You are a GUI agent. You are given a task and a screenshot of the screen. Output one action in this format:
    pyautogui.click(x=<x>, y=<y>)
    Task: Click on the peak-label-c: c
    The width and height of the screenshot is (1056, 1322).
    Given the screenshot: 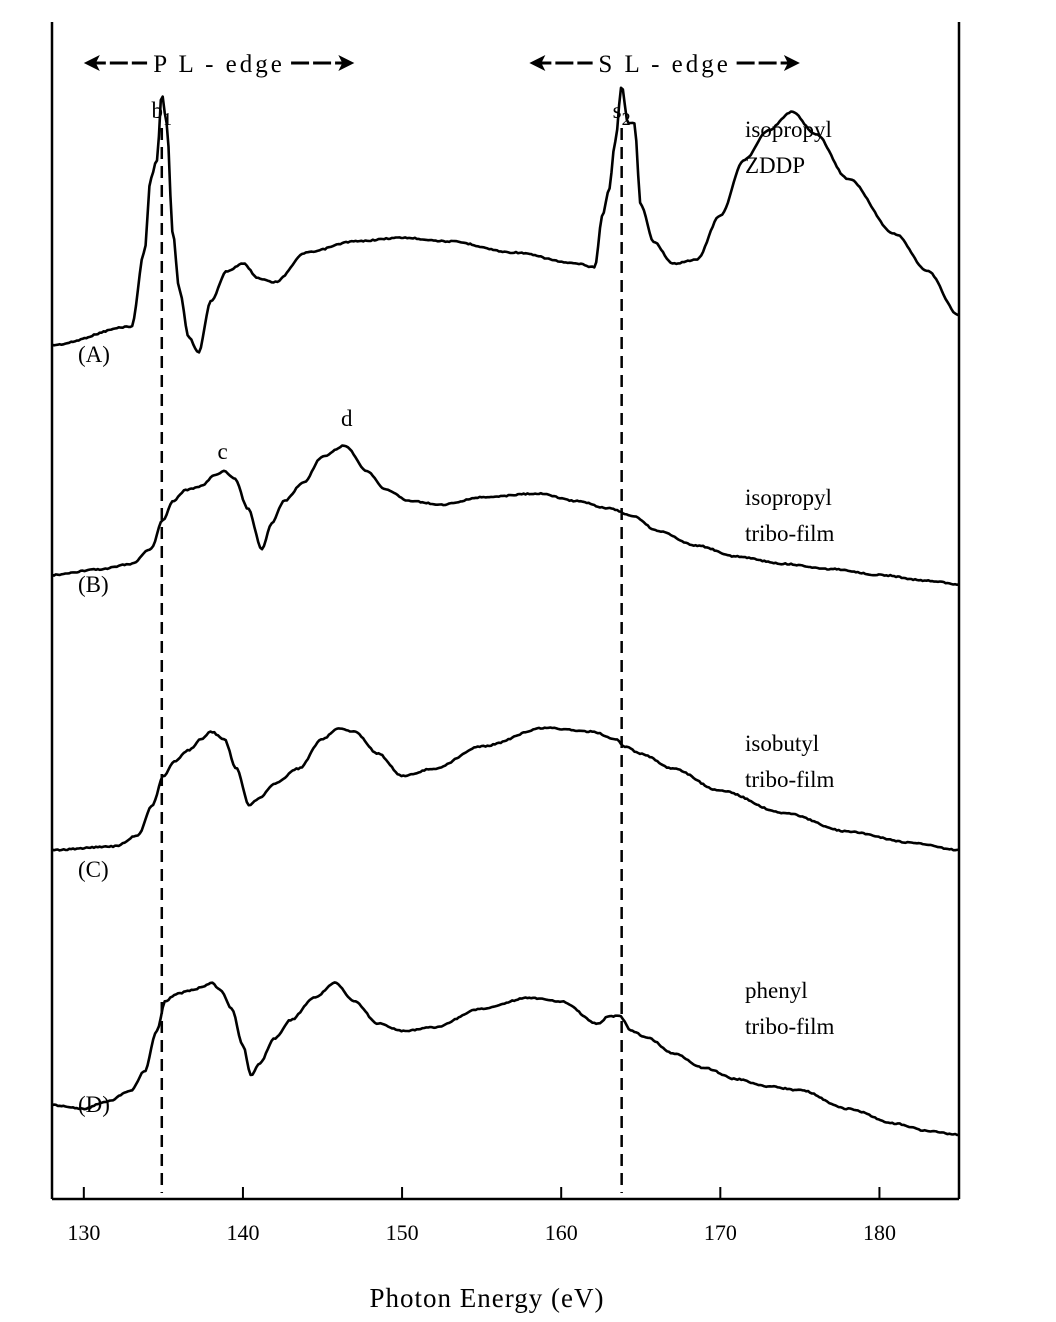 What is the action you would take?
    pyautogui.click(x=223, y=451)
    